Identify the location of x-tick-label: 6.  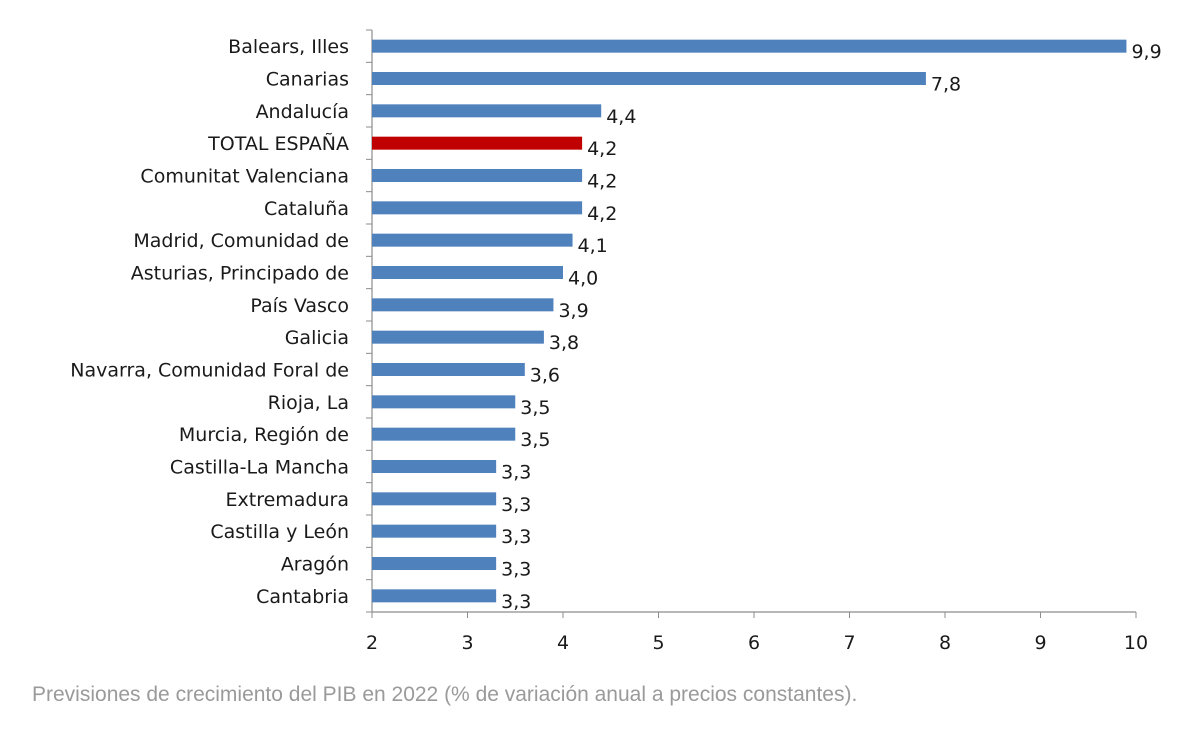
(754, 643).